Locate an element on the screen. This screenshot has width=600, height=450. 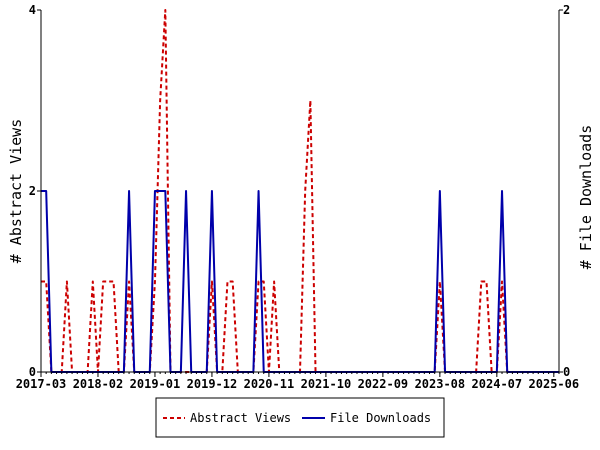
x-tick-label: 2024-07 is located at coordinates (497, 384).